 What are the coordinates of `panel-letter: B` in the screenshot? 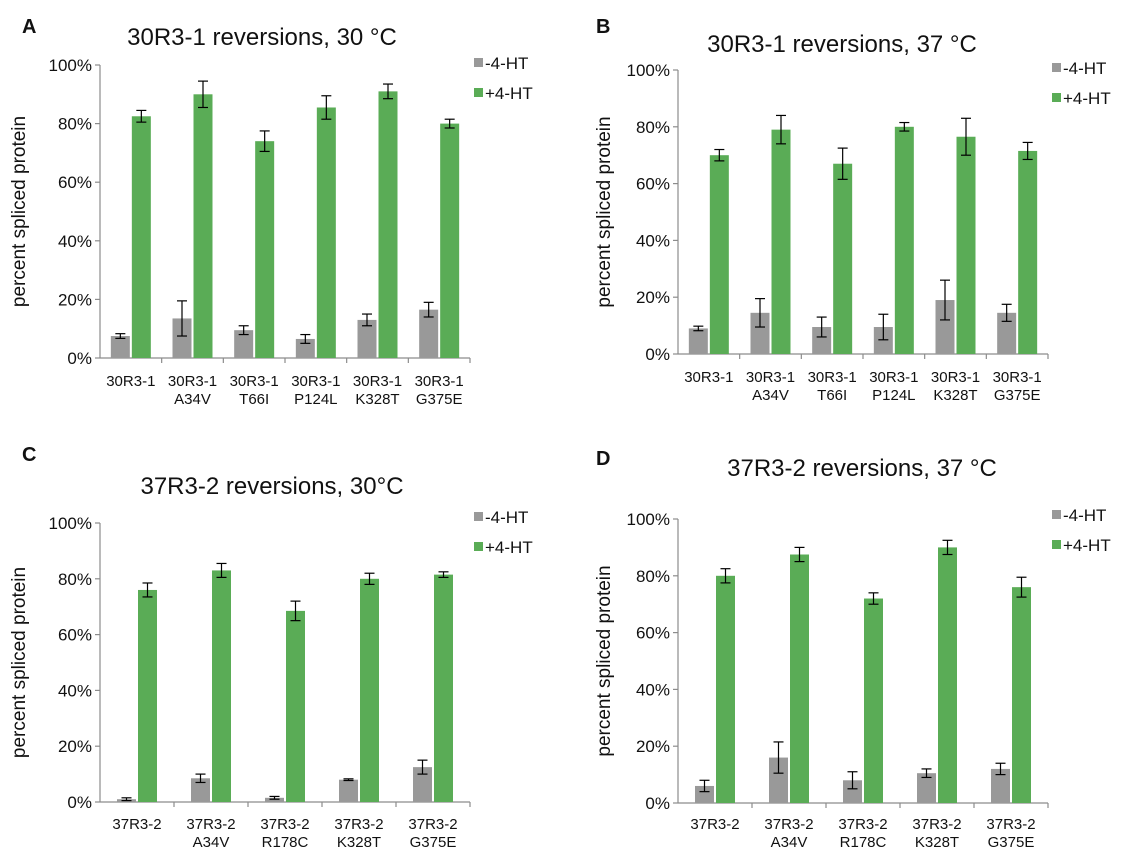 It's located at (603, 27).